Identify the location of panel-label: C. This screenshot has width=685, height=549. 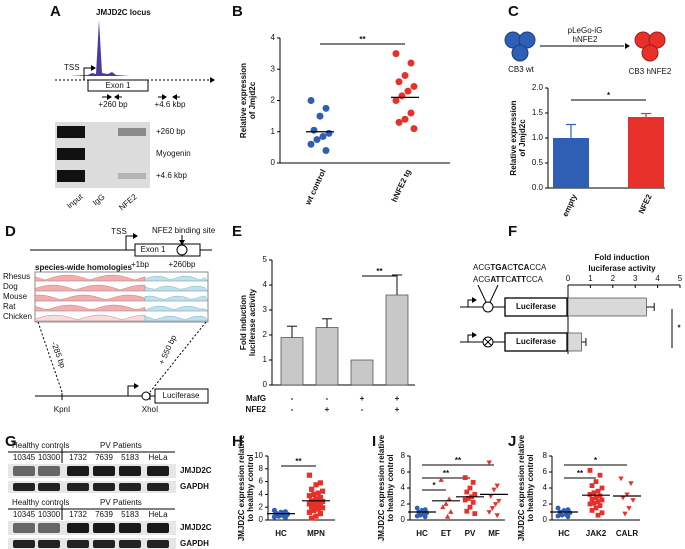
(513, 11).